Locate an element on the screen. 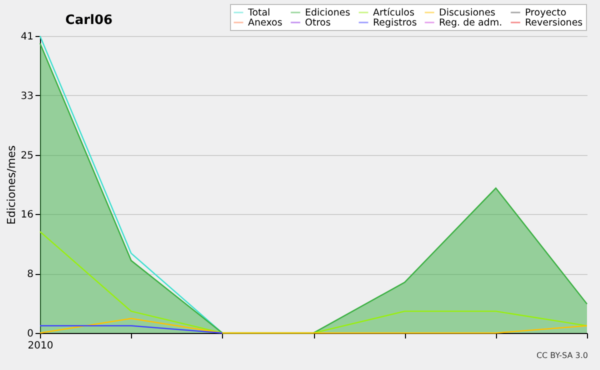 The height and width of the screenshot is (370, 600). y-tick-label: 41 is located at coordinates (27, 37).